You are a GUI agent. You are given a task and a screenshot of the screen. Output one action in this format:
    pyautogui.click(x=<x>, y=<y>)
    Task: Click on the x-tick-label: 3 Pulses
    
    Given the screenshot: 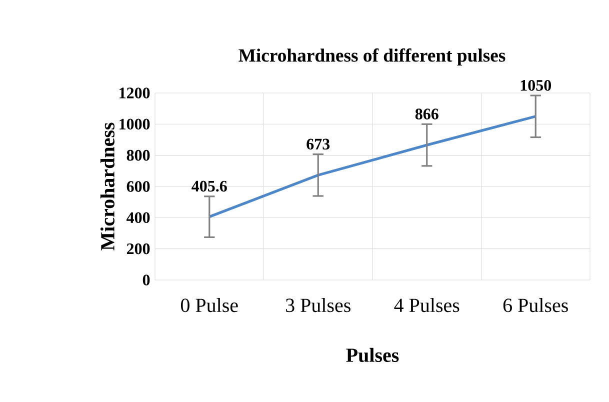 What is the action you would take?
    pyautogui.click(x=318, y=305)
    